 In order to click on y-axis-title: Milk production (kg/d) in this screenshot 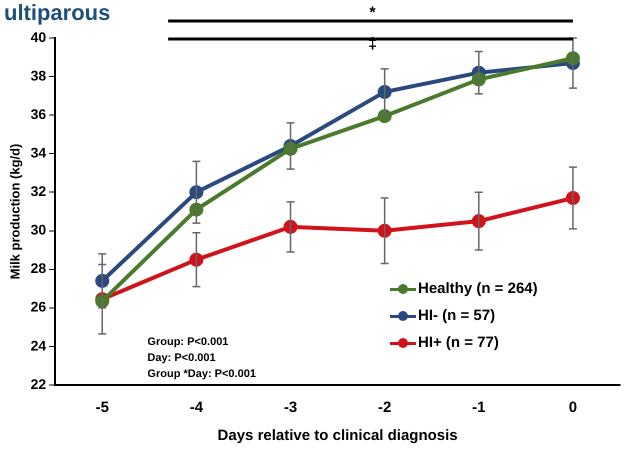, I will do `click(14, 212)`.